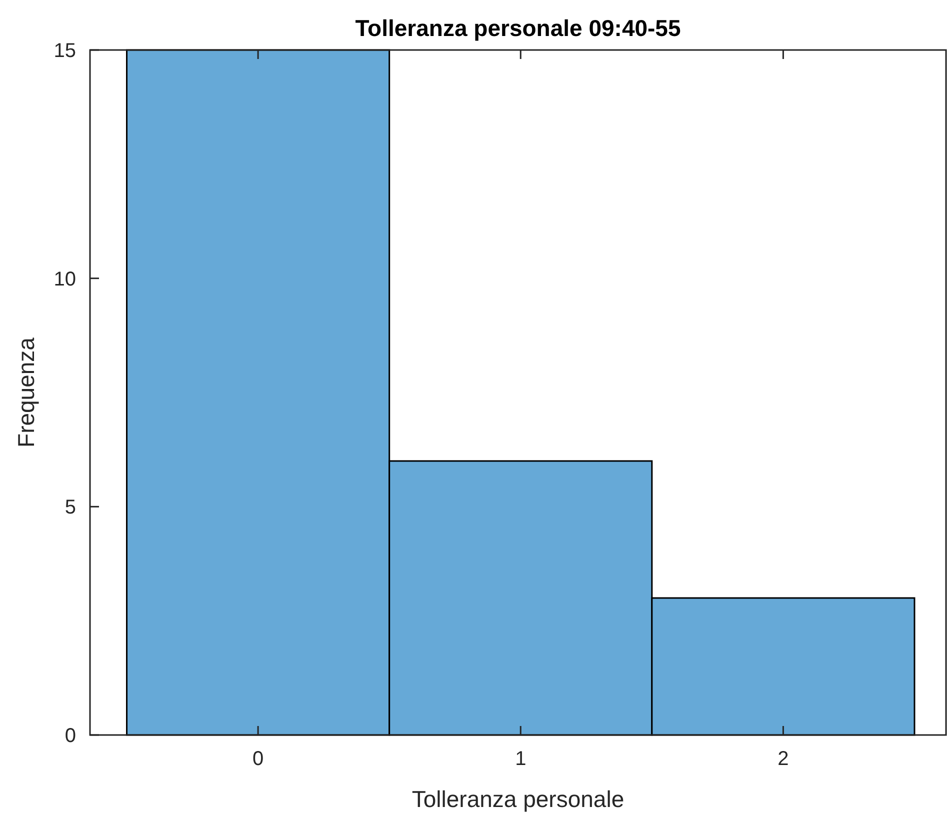 This screenshot has width=947, height=823. I want to click on x-tick-label: 1, so click(520, 759).